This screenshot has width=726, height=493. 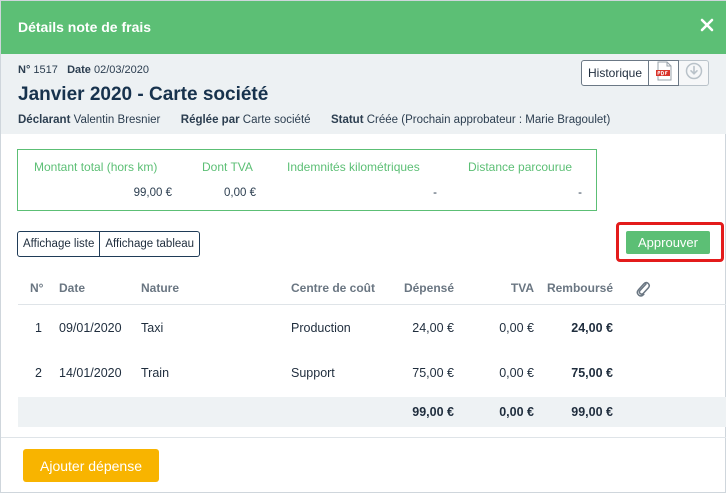 I want to click on table-view-button: Affichage tableau, so click(x=150, y=244).